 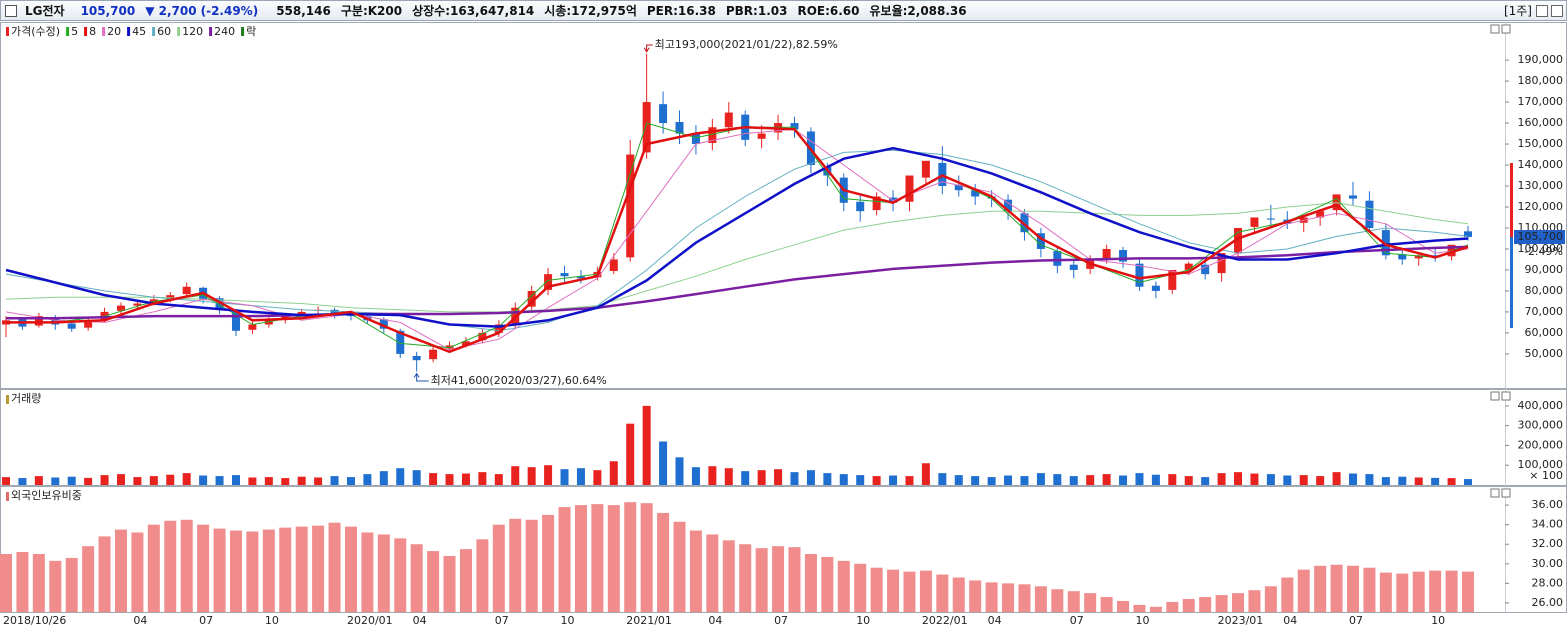 I want to click on y-tick-label: 60,000, so click(x=1544, y=332).